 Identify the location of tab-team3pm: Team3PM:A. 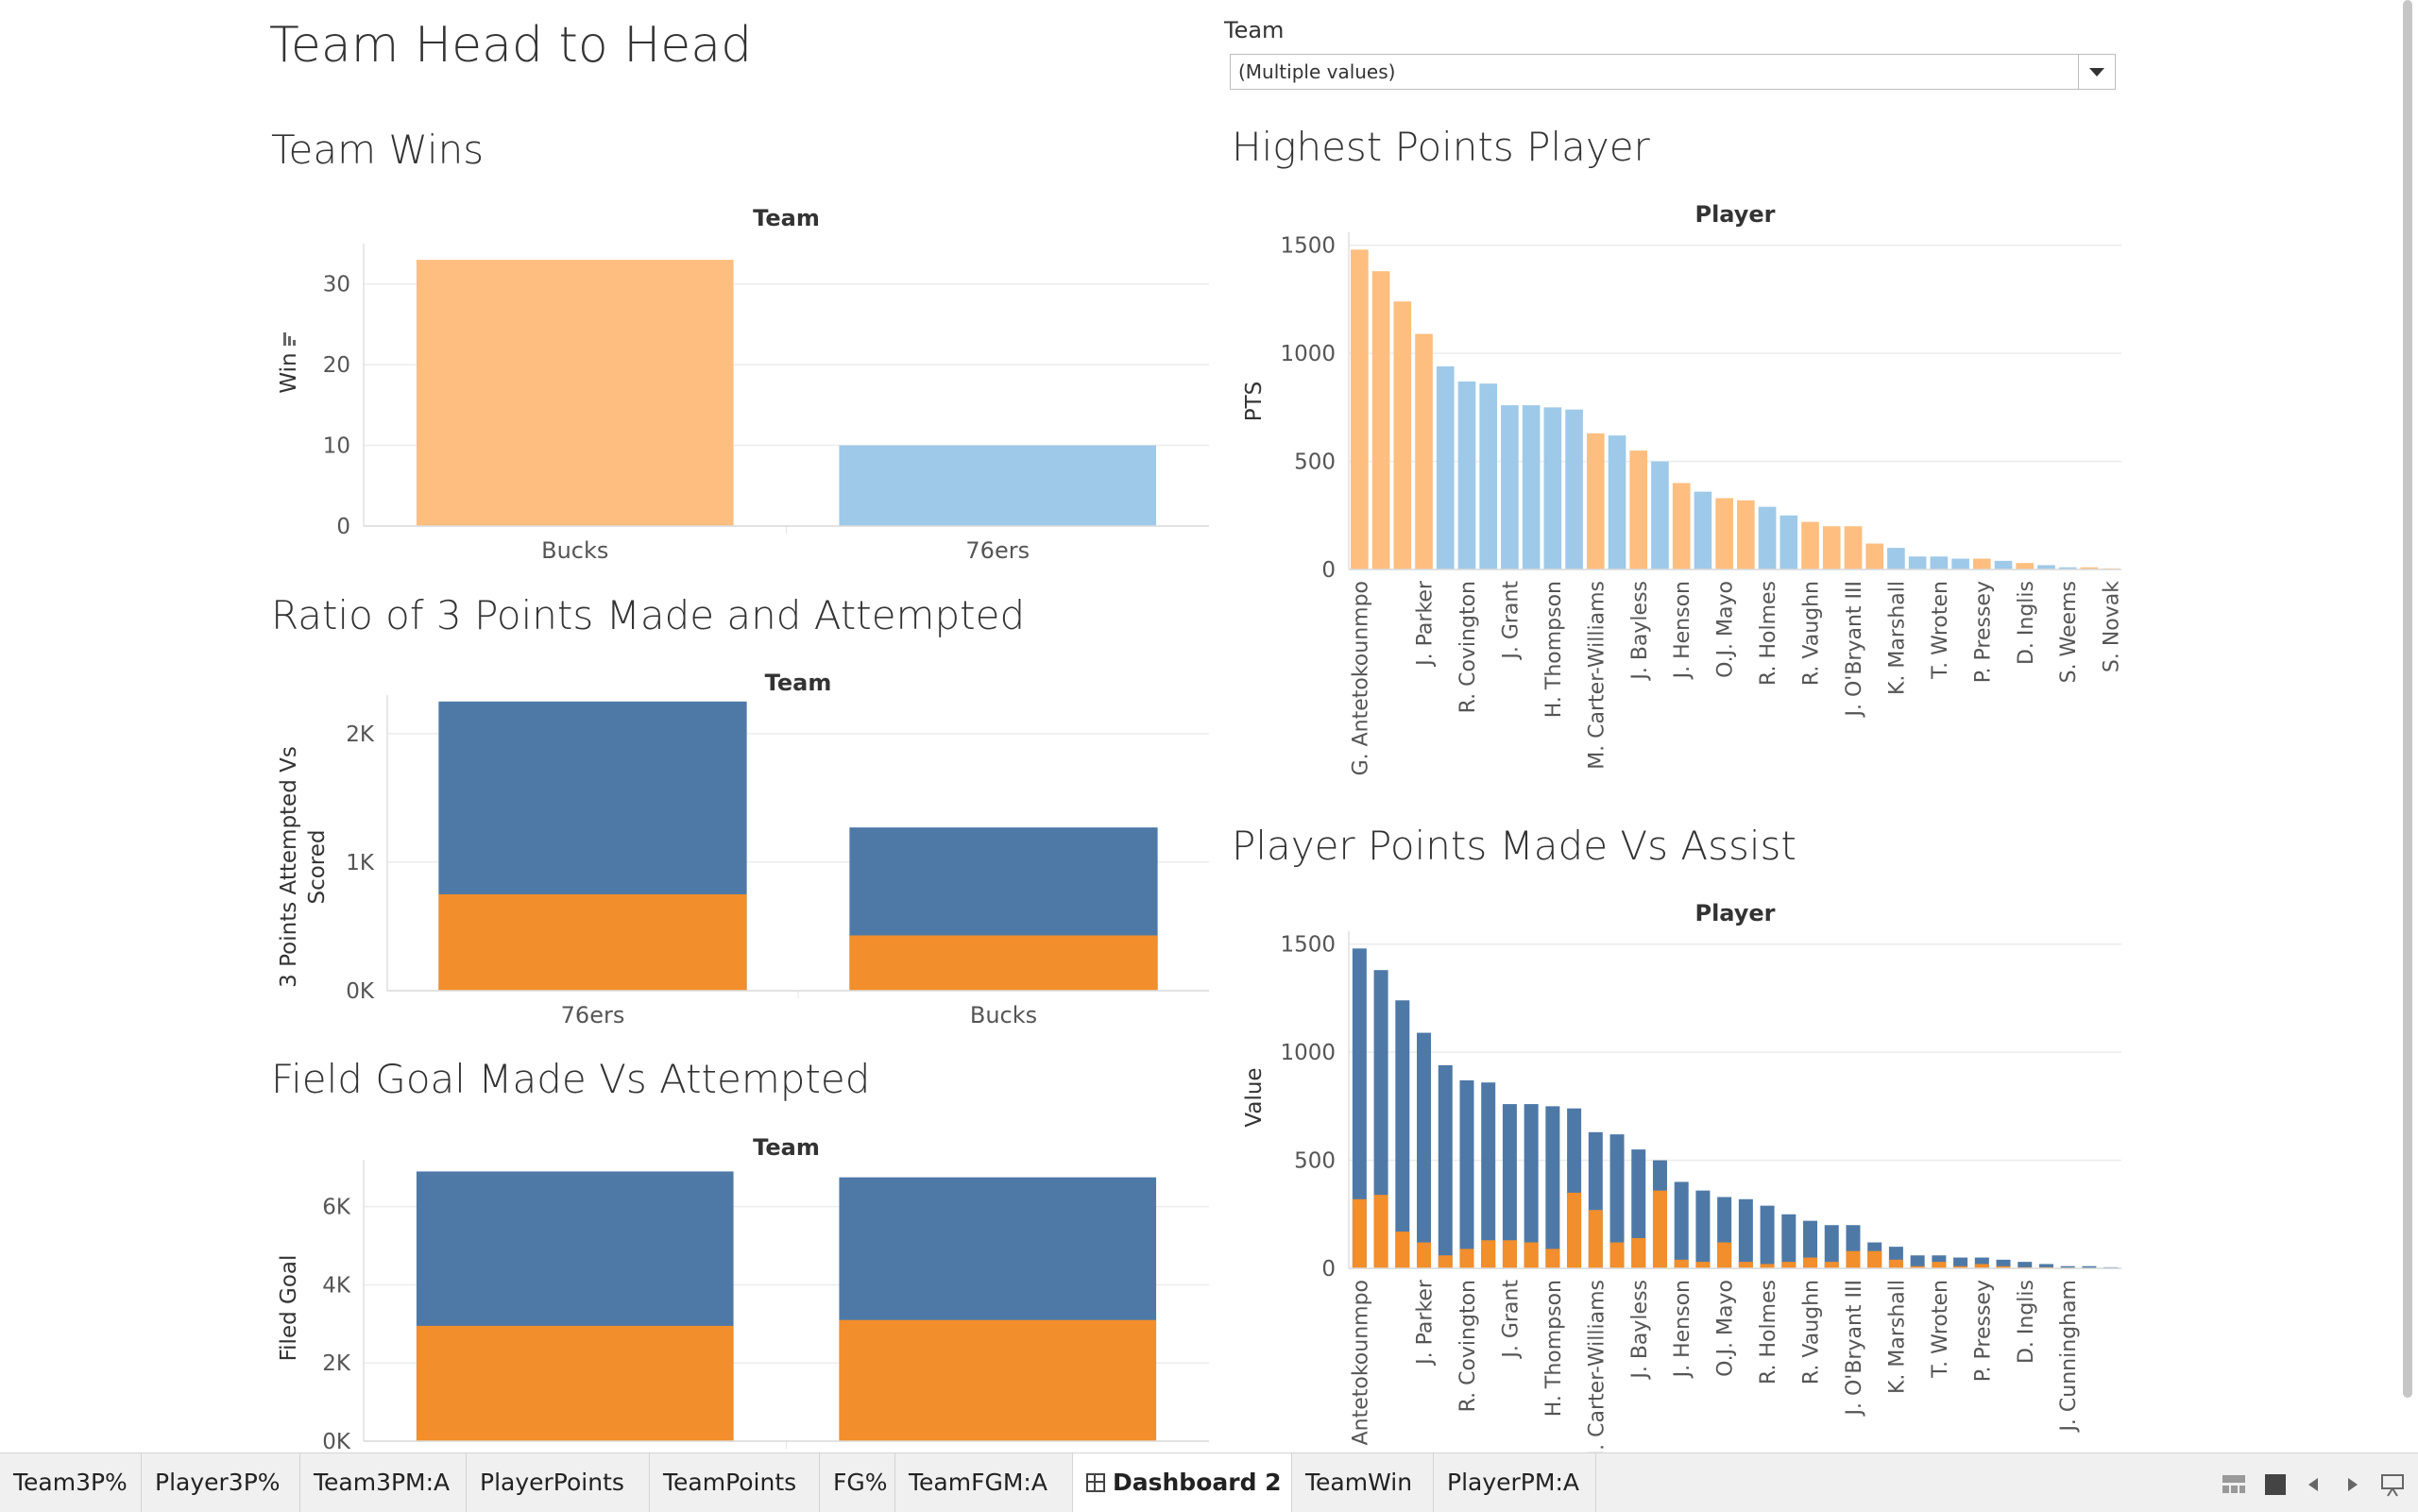
(383, 1482).